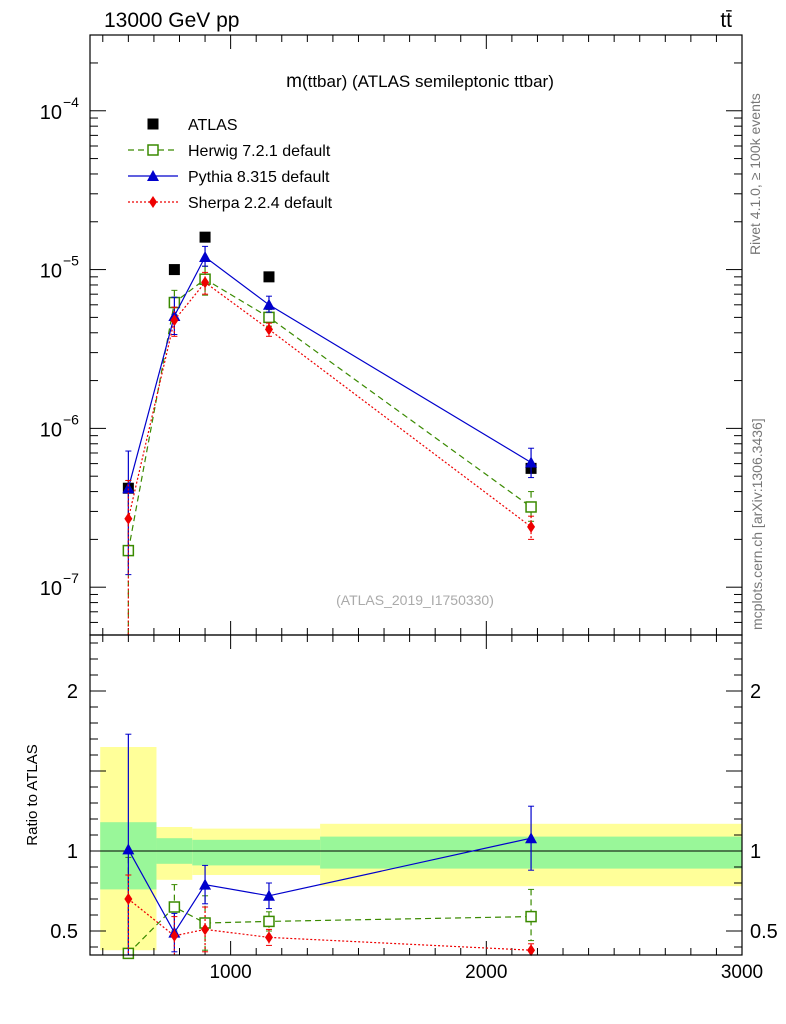 This screenshot has height=1024, width=786. What do you see at coordinates (171, 20) in the screenshot?
I see `energy-label: 13000 GeV pp` at bounding box center [171, 20].